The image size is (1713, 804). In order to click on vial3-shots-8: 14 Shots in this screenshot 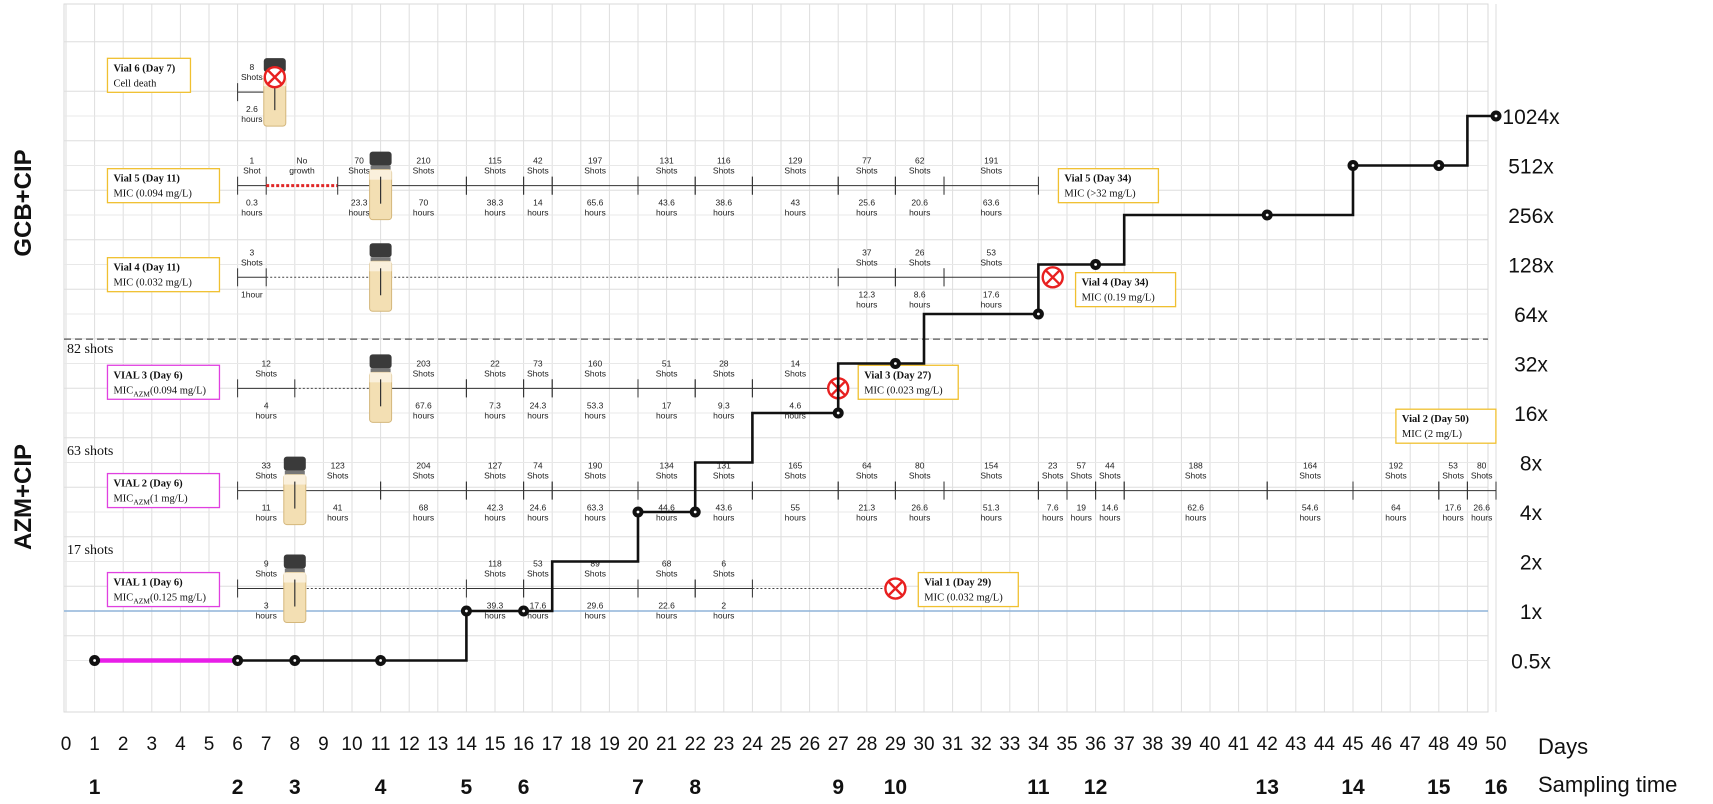, I will do `click(795, 368)`.